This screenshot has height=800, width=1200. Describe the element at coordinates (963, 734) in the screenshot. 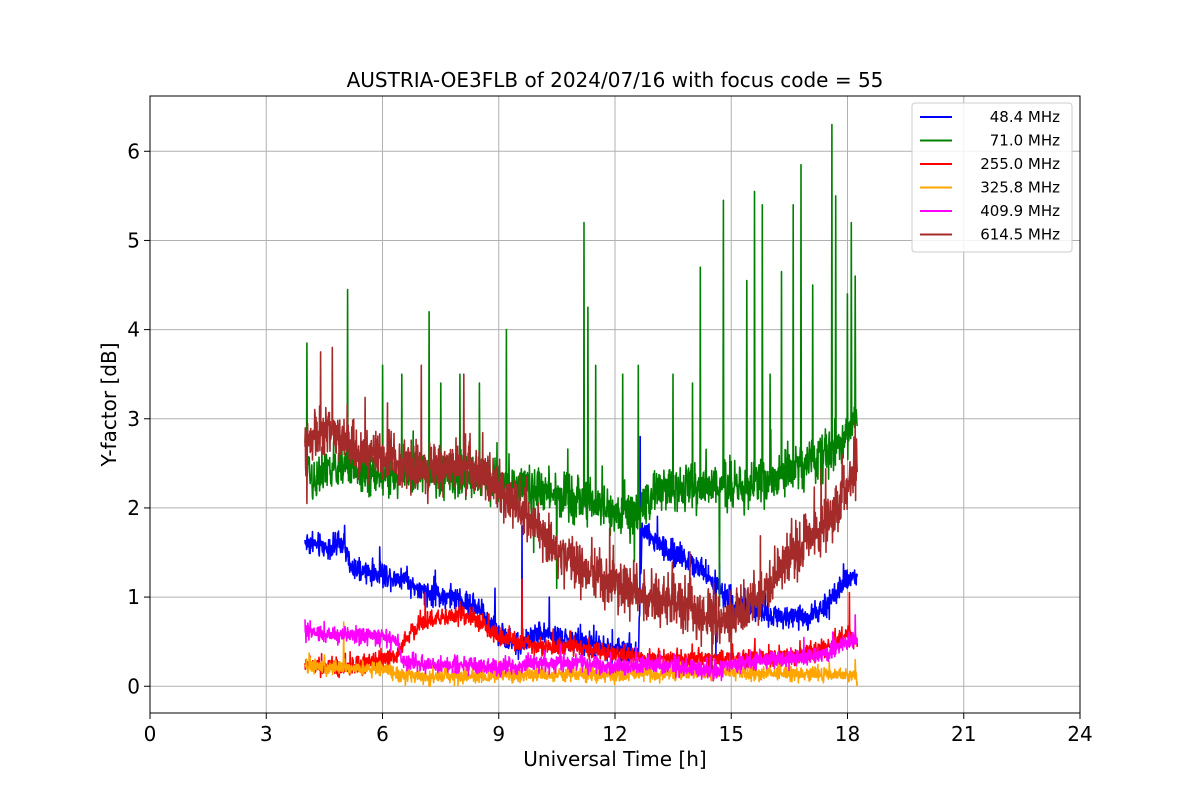

I see `x-tick-label: 21` at that location.